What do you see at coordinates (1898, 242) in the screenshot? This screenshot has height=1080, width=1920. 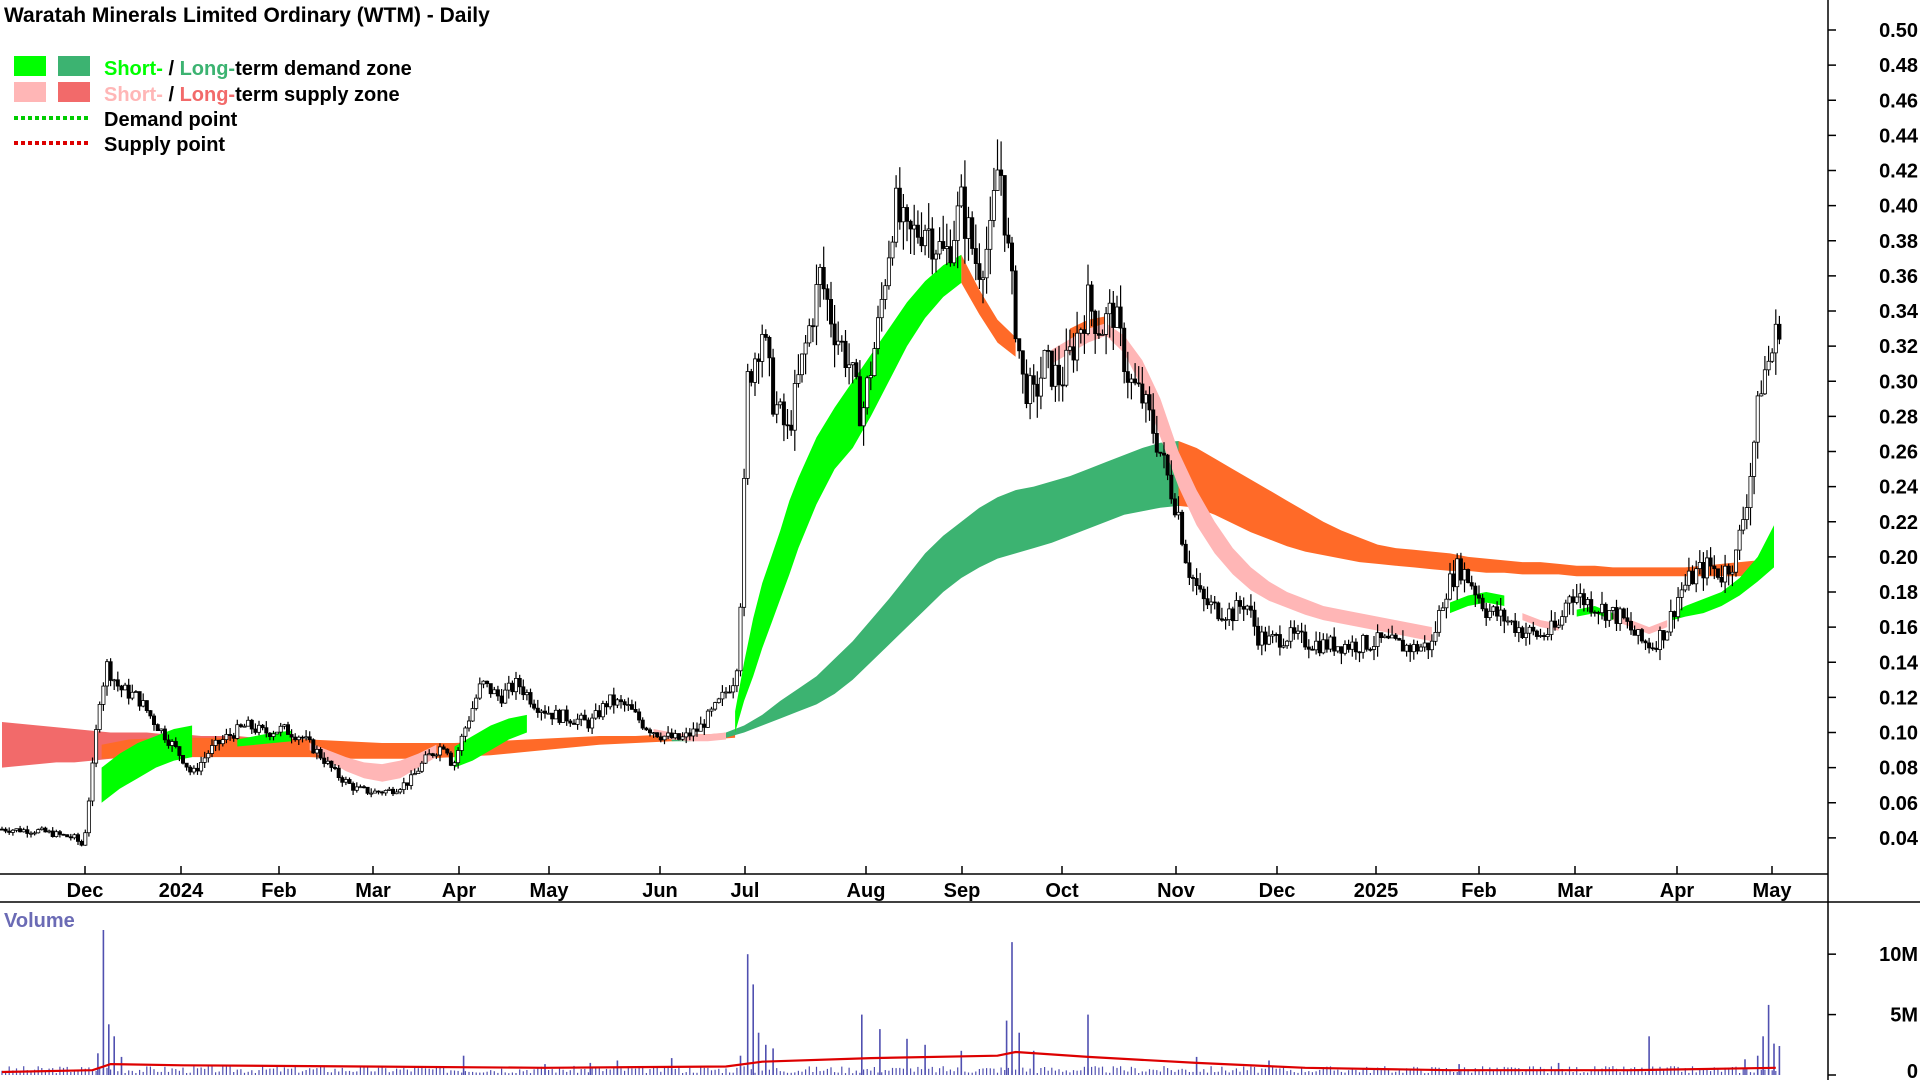 I see `price-tick-label: 0.38` at bounding box center [1898, 242].